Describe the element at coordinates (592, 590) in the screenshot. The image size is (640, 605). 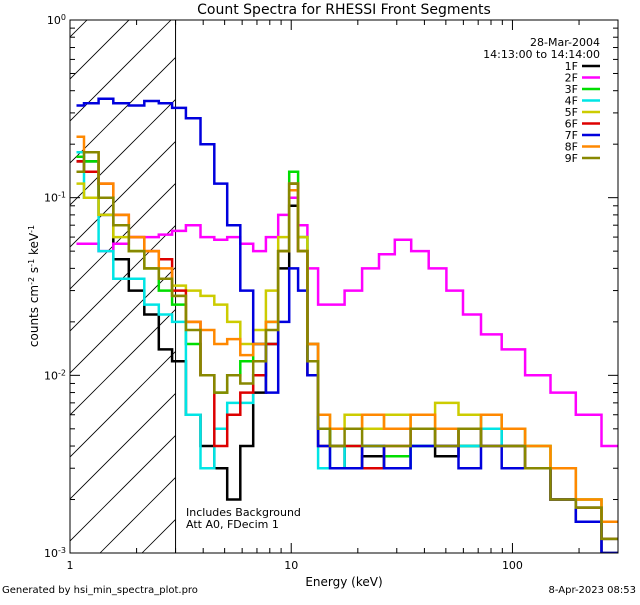
I see `footer-timestamp: 8-Apr-2023 08:53` at that location.